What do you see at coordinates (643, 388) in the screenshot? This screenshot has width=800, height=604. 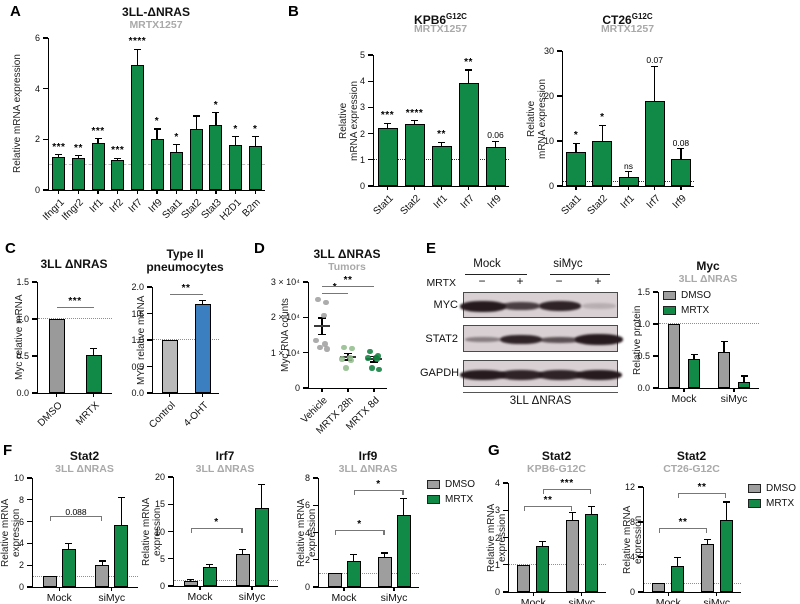 I see `y-tick-label: 0.0` at bounding box center [643, 388].